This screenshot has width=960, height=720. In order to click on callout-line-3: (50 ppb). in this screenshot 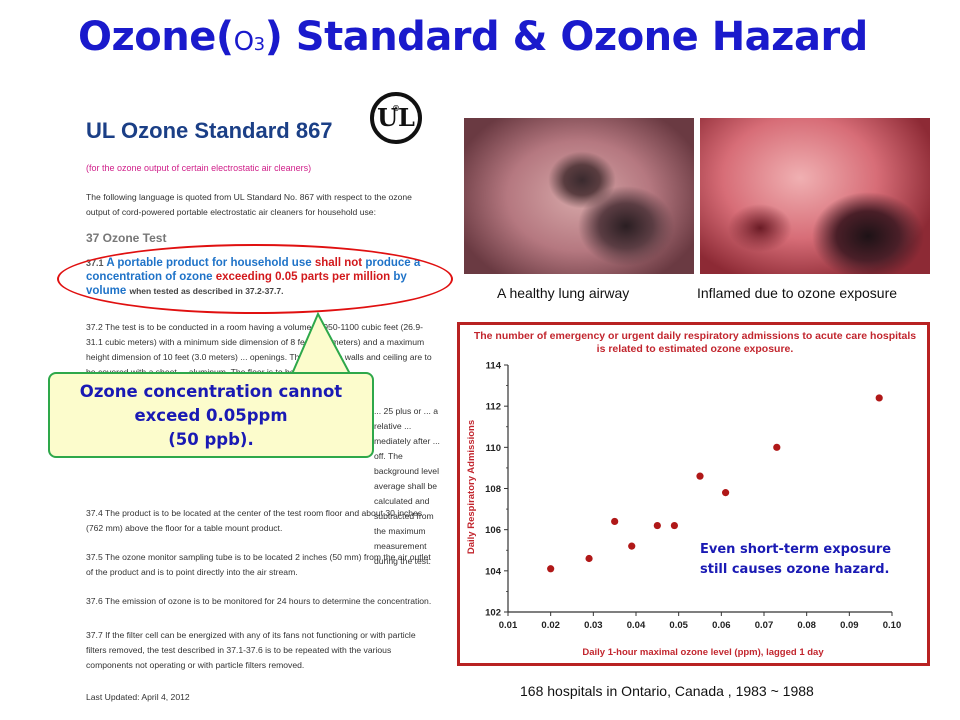, I will do `click(211, 439)`.